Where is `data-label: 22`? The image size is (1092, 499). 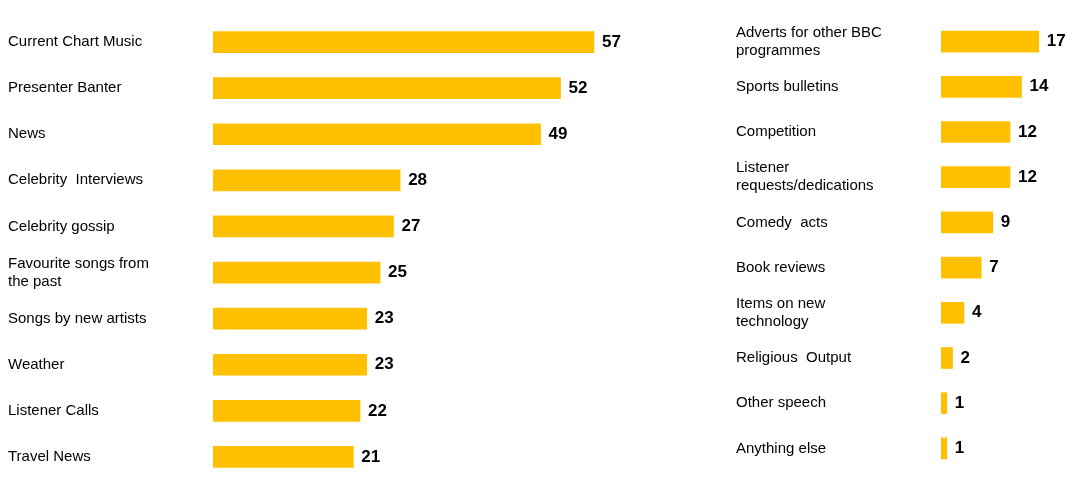 data-label: 22 is located at coordinates (377, 410).